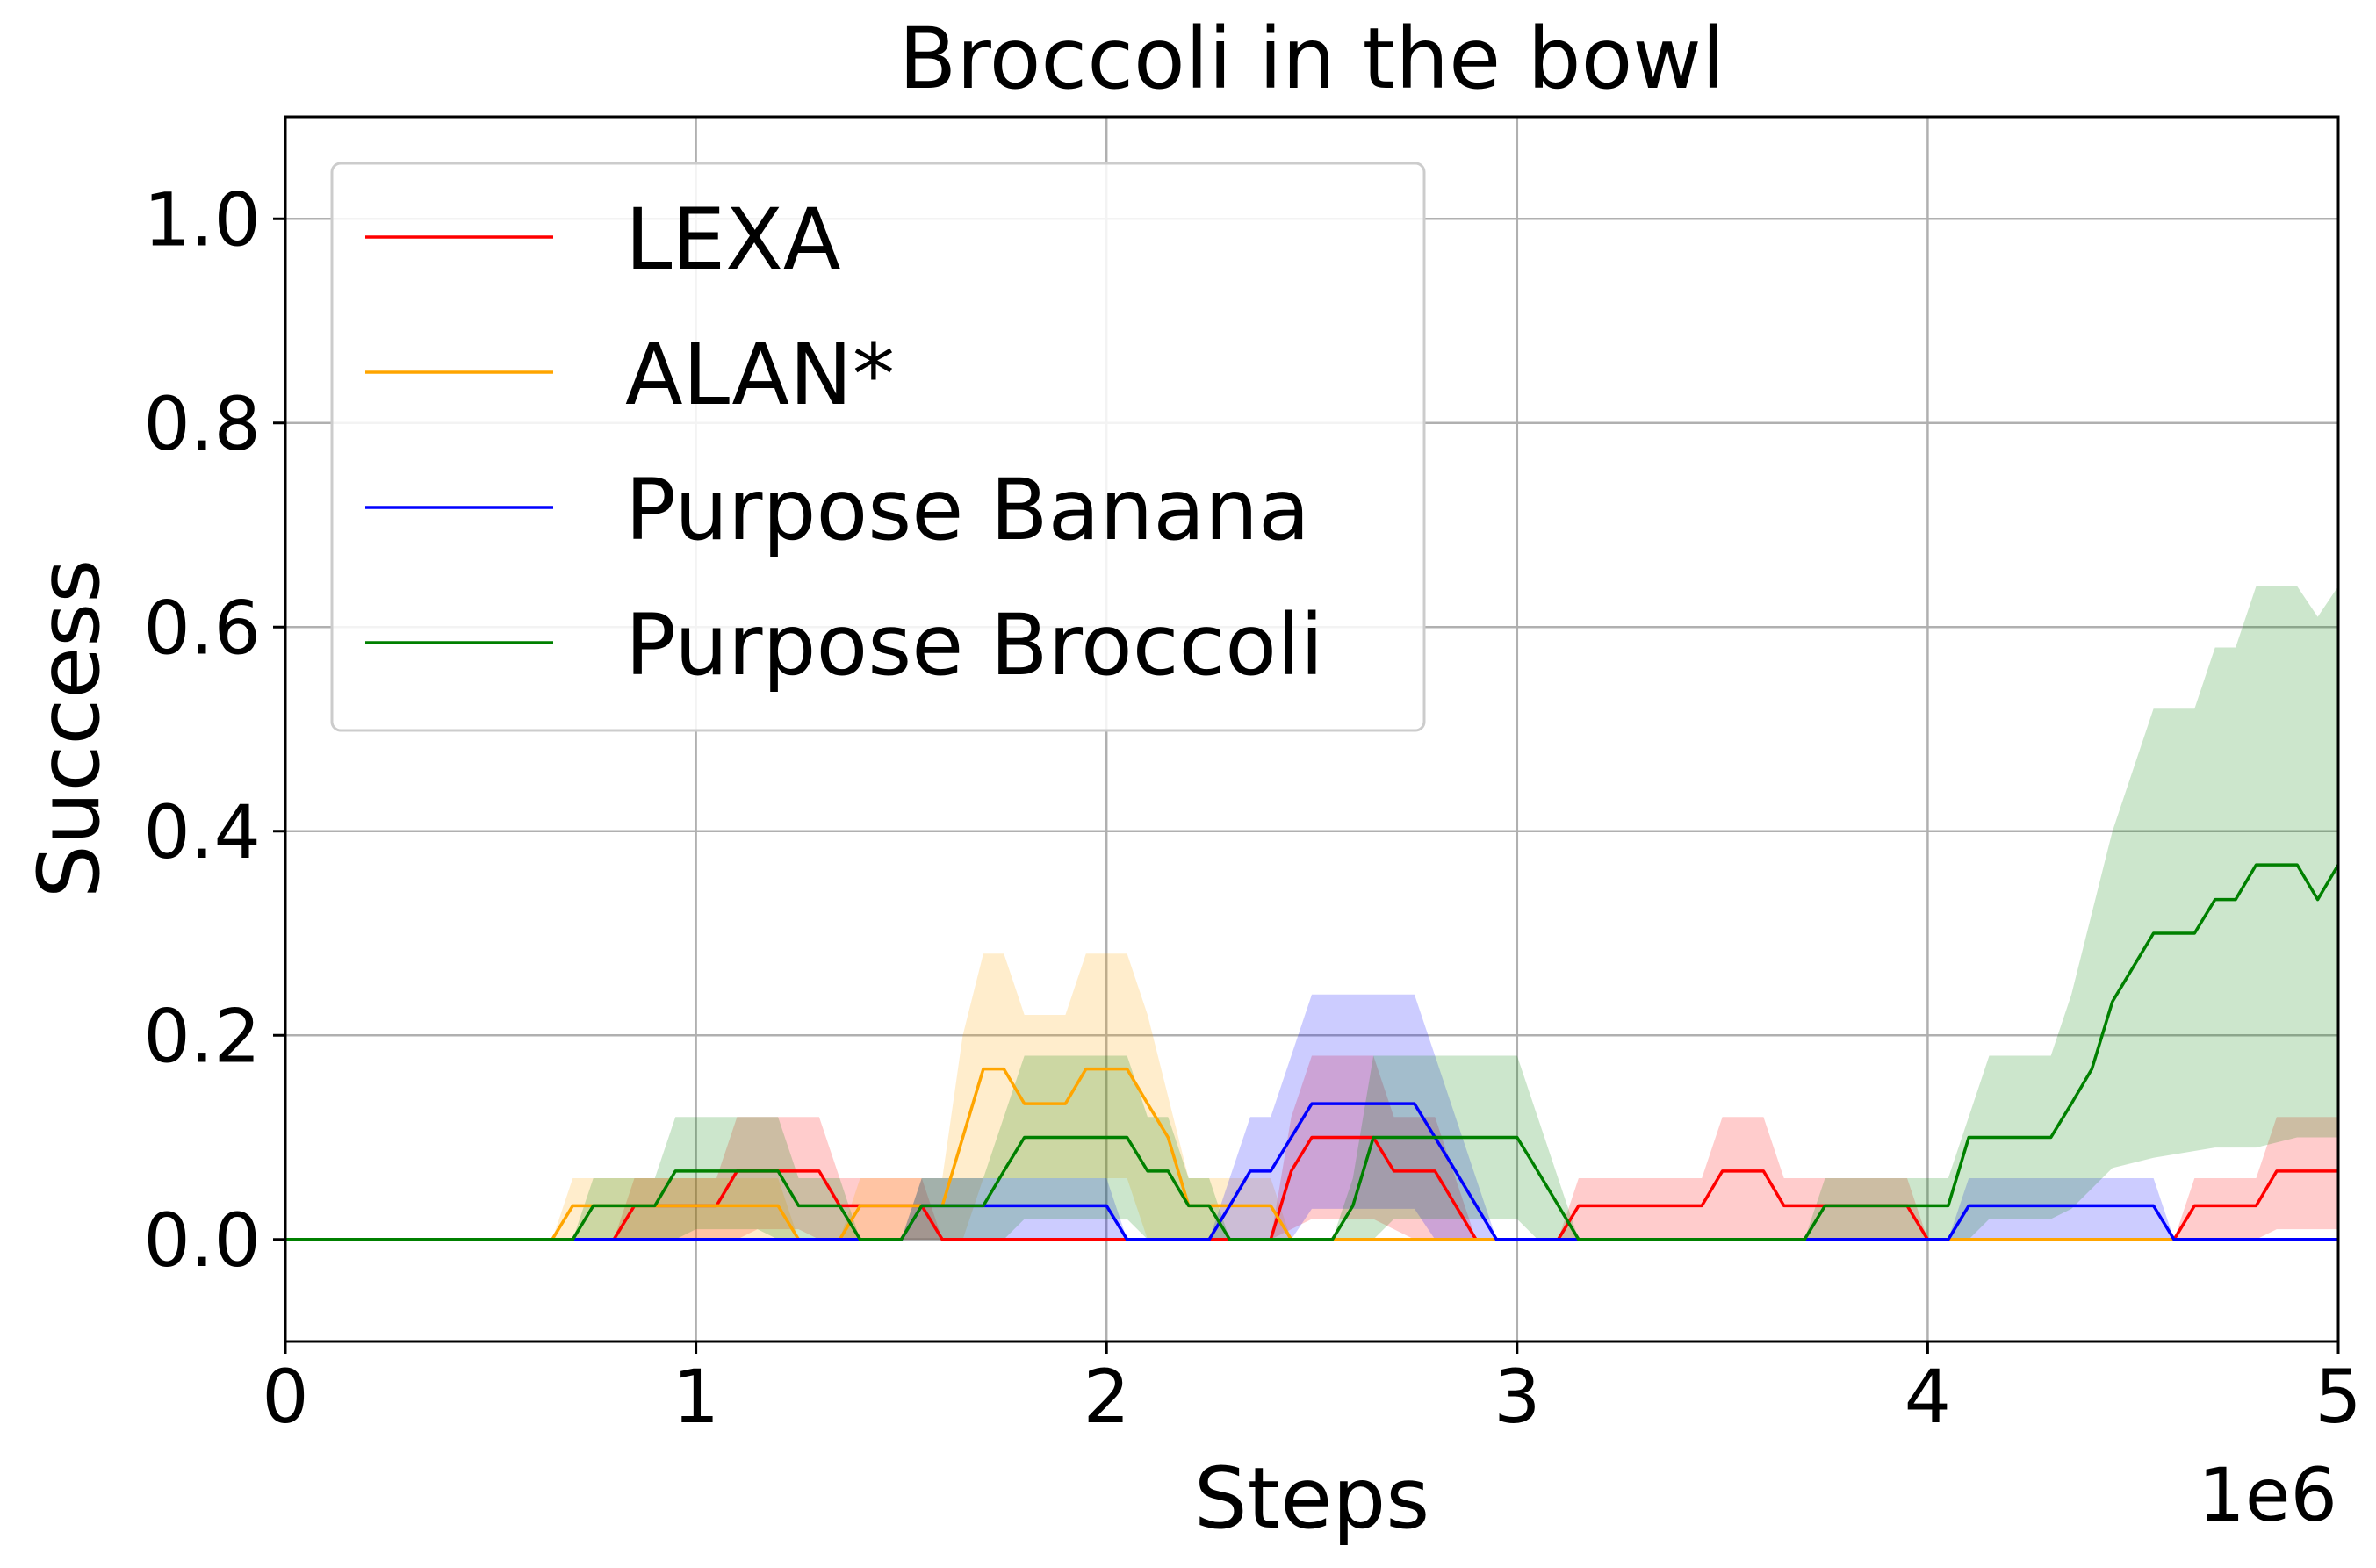 This screenshot has height=1568, width=2376. I want to click on x-tick-label: 4, so click(1927, 1397).